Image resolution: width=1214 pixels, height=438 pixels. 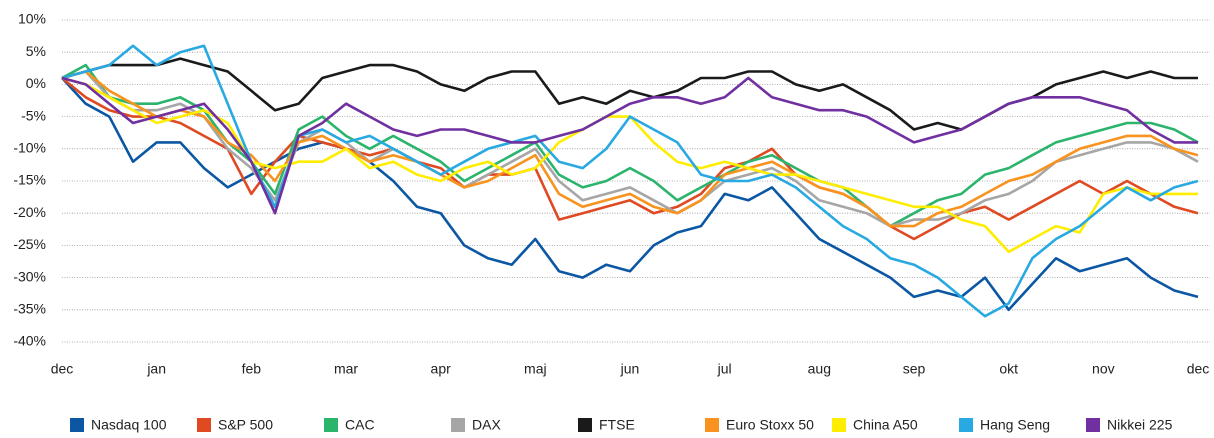 What do you see at coordinates (819, 369) in the screenshot?
I see `x-tick-label: aug` at bounding box center [819, 369].